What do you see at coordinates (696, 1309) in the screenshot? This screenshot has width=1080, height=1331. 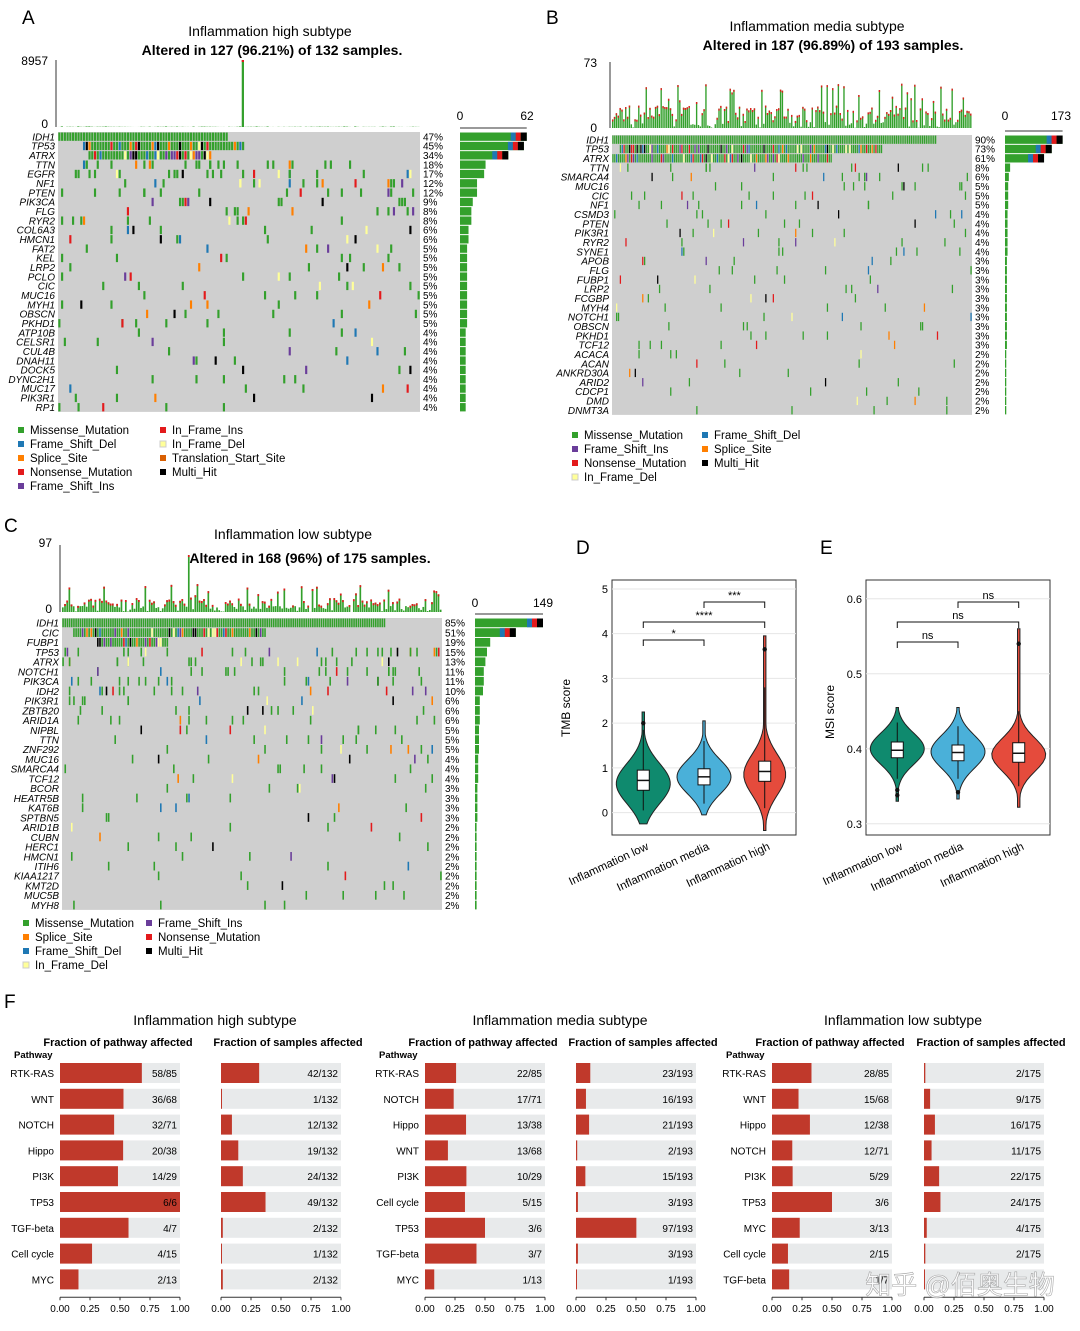 I see `x-tick-label: 1.00` at bounding box center [696, 1309].